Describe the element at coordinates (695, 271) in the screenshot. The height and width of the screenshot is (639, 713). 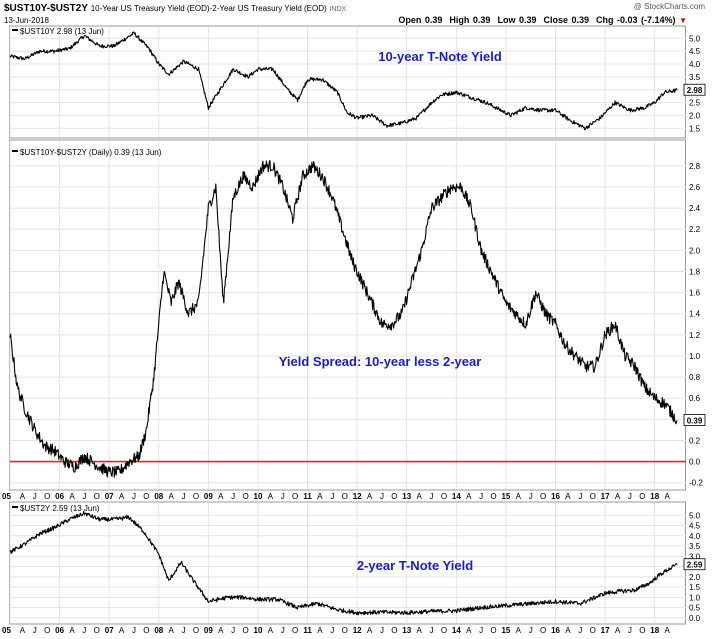
I see `y-tick-label: 1.8` at that location.